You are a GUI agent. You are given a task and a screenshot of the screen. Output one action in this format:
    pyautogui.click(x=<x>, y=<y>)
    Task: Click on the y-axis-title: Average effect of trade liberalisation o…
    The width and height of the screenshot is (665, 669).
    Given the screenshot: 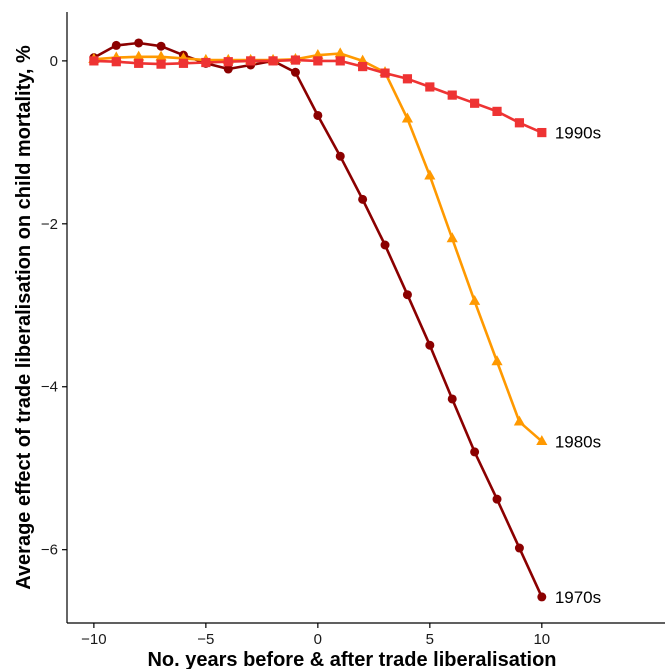 What is the action you would take?
    pyautogui.click(x=24, y=317)
    